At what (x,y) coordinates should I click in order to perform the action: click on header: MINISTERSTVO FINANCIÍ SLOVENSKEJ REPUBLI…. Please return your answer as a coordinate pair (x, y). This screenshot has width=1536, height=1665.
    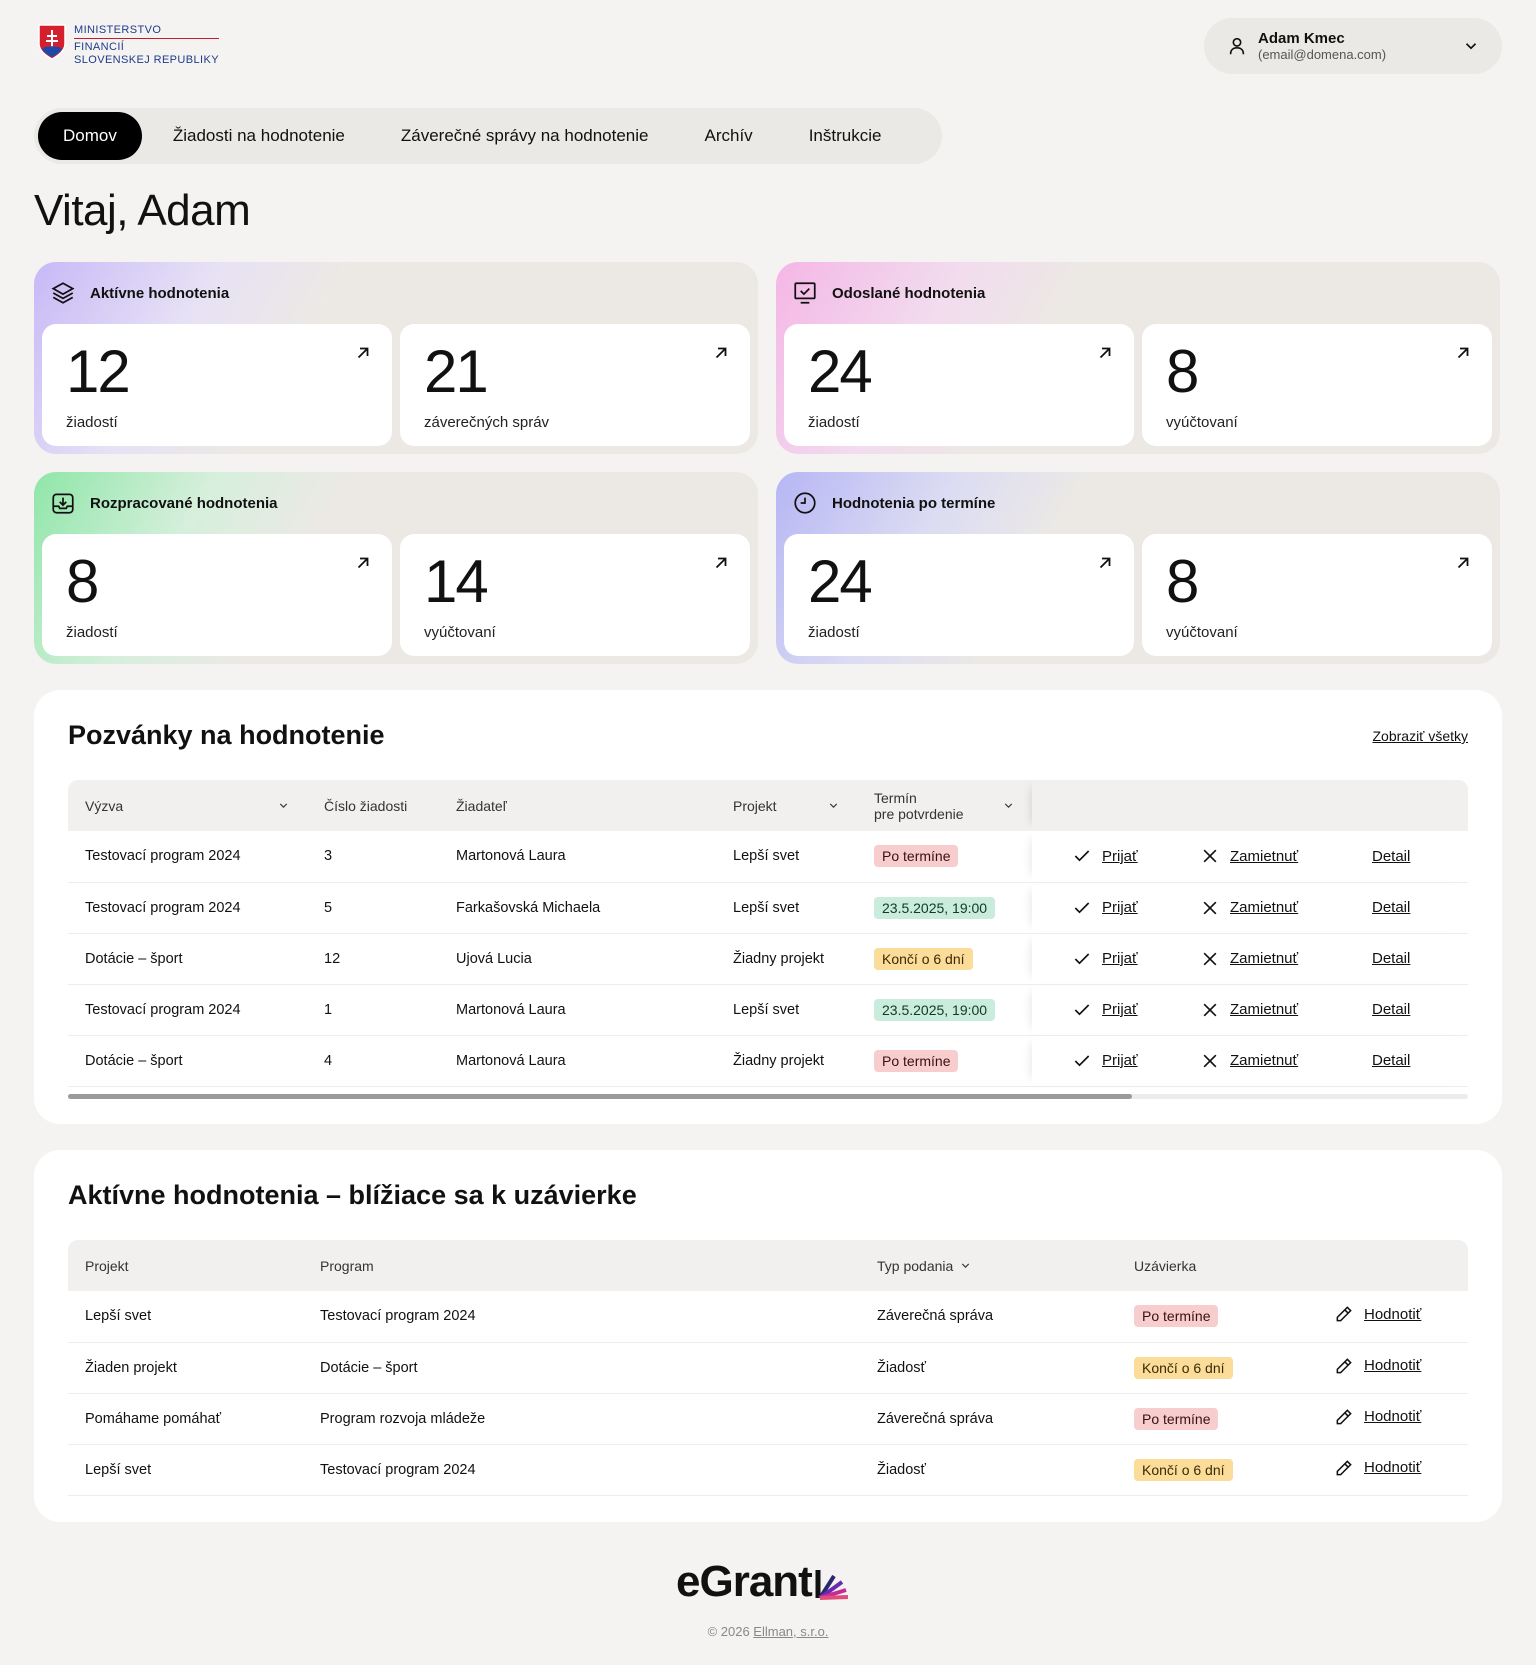
    Looking at the image, I should click on (768, 48).